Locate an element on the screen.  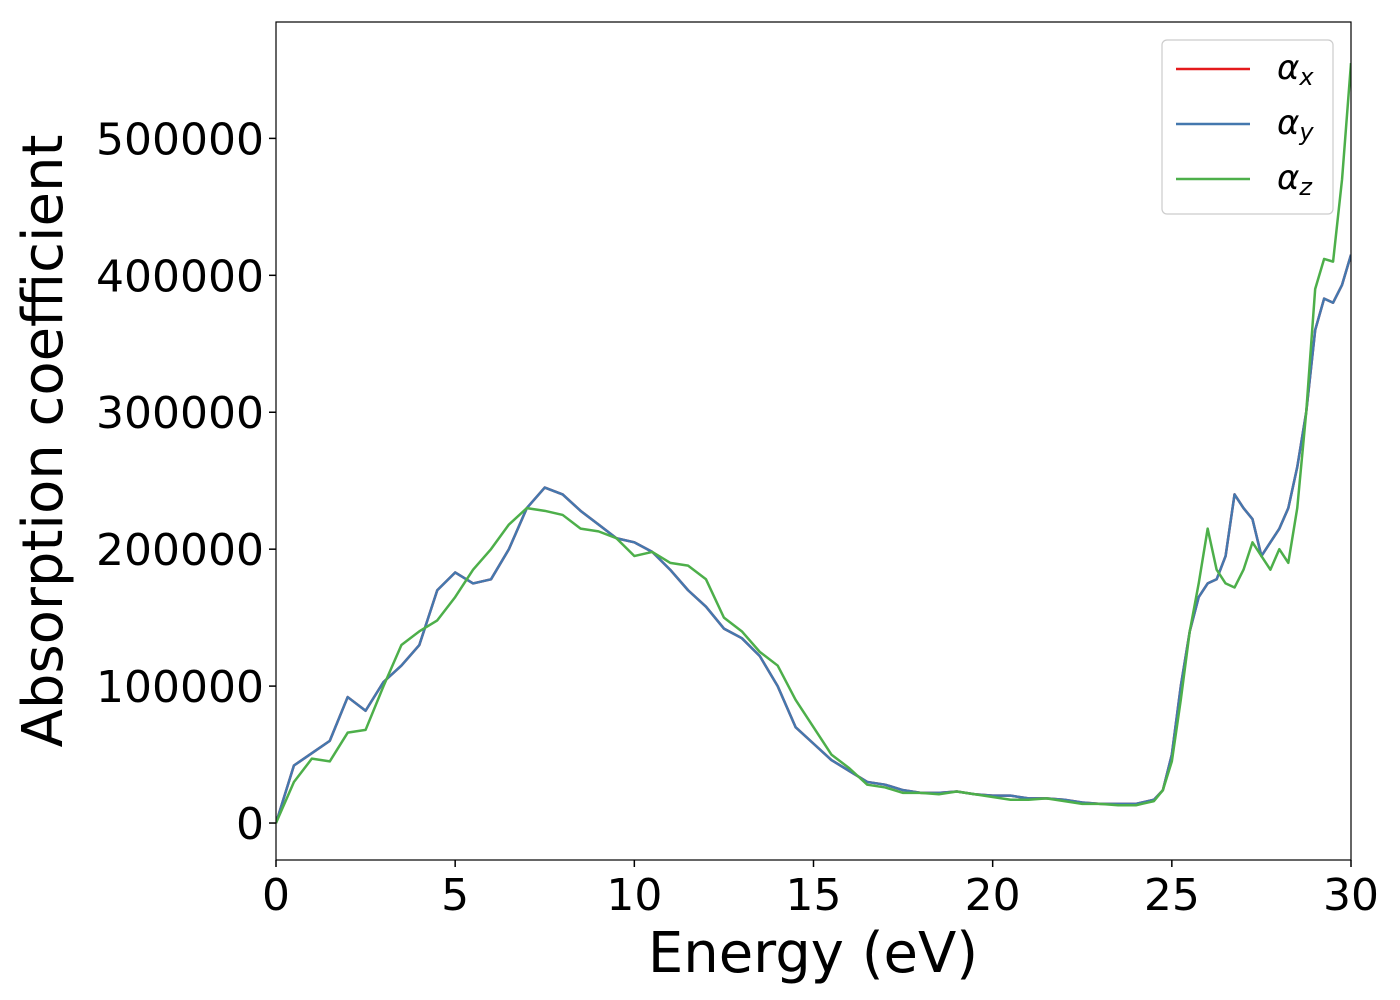
x-tick-label: 15 is located at coordinates (814, 895).